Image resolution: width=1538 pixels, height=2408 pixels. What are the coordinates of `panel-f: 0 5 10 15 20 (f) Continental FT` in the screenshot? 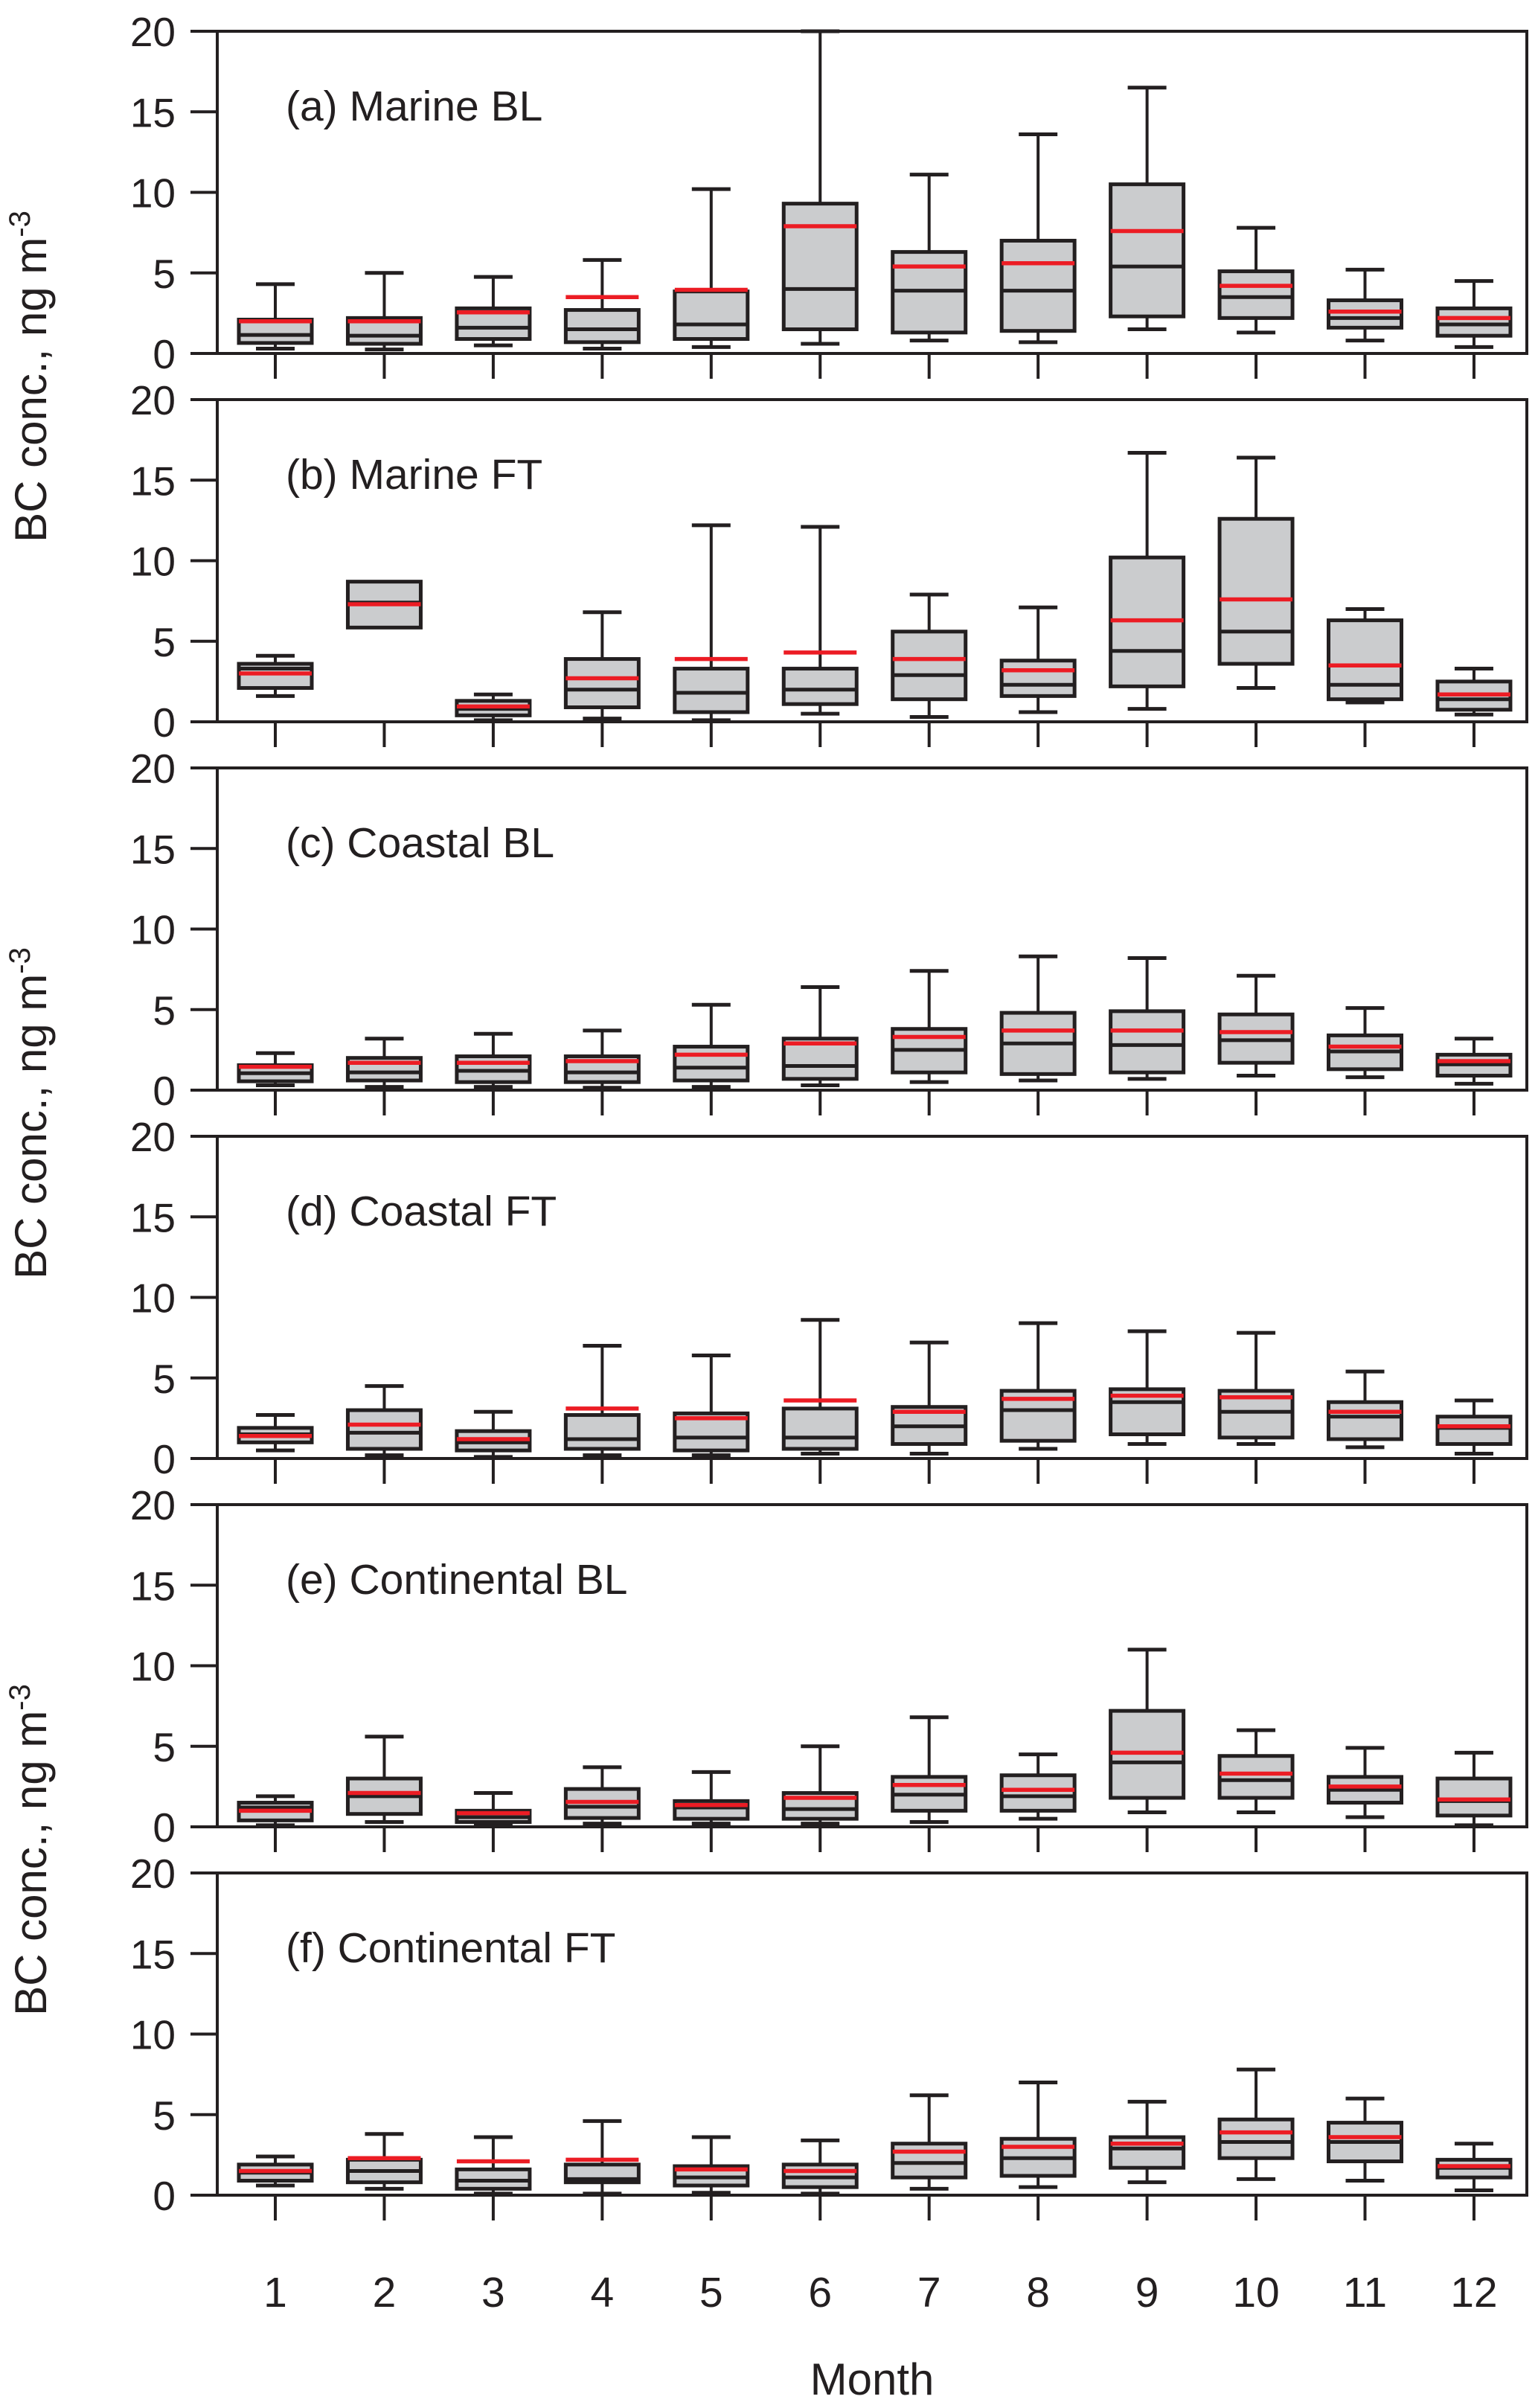 It's located at (829, 2035).